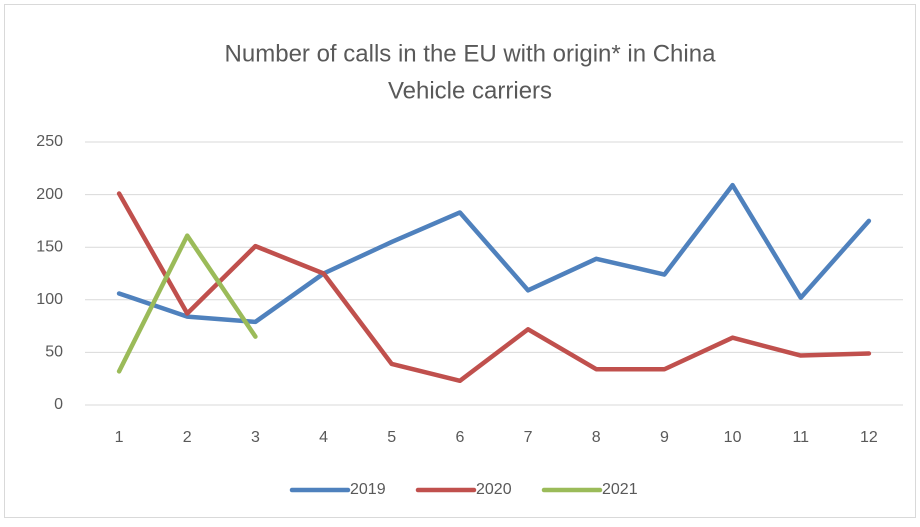  I want to click on y-tick-label: 50, so click(54, 352).